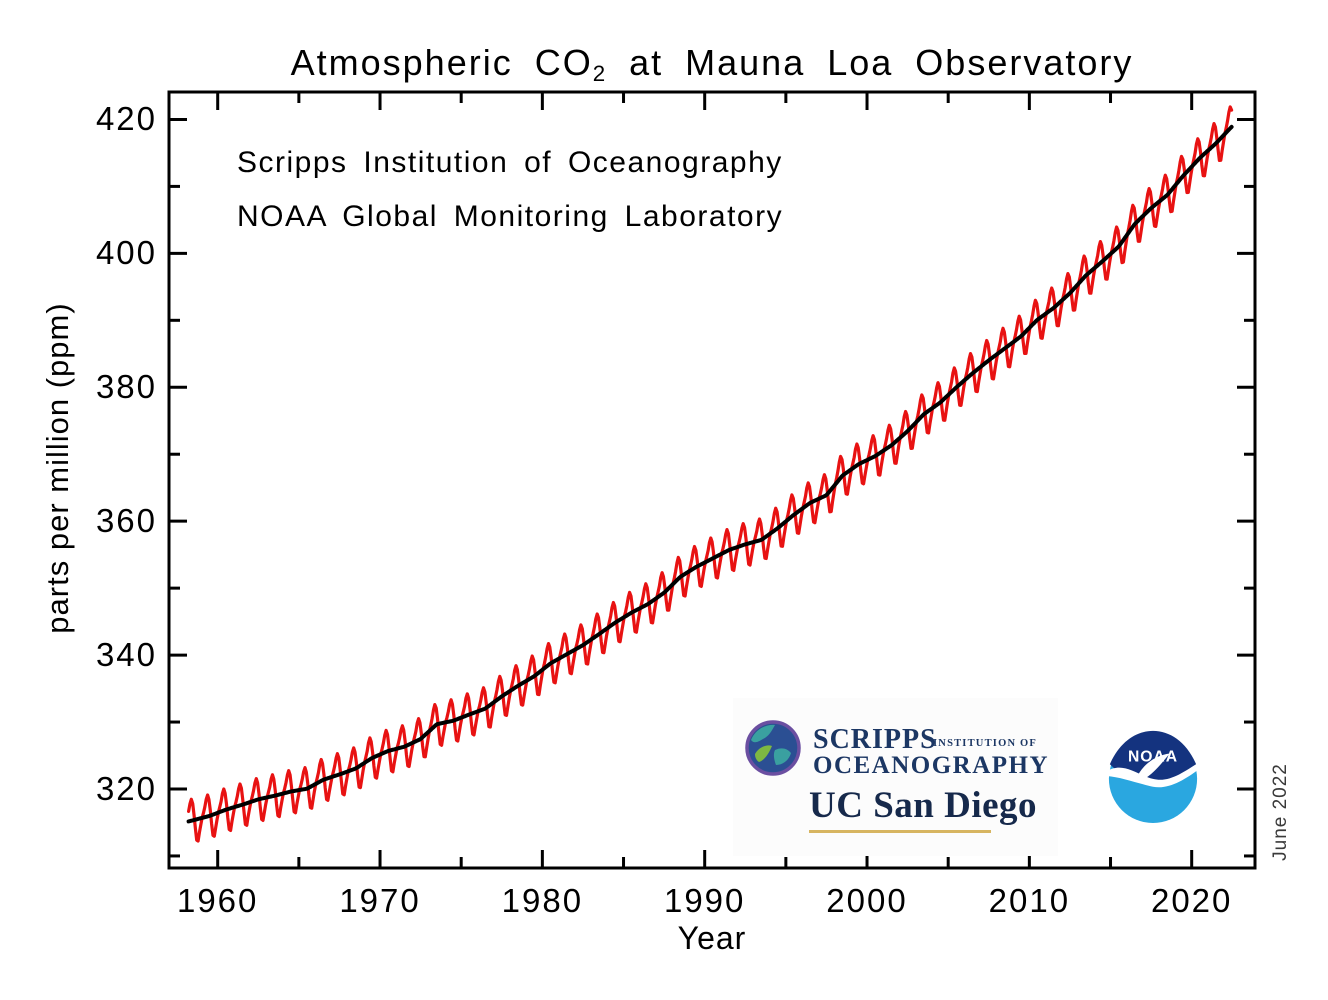 The width and height of the screenshot is (1328, 1000). I want to click on x-tick-label: 1960, so click(217, 900).